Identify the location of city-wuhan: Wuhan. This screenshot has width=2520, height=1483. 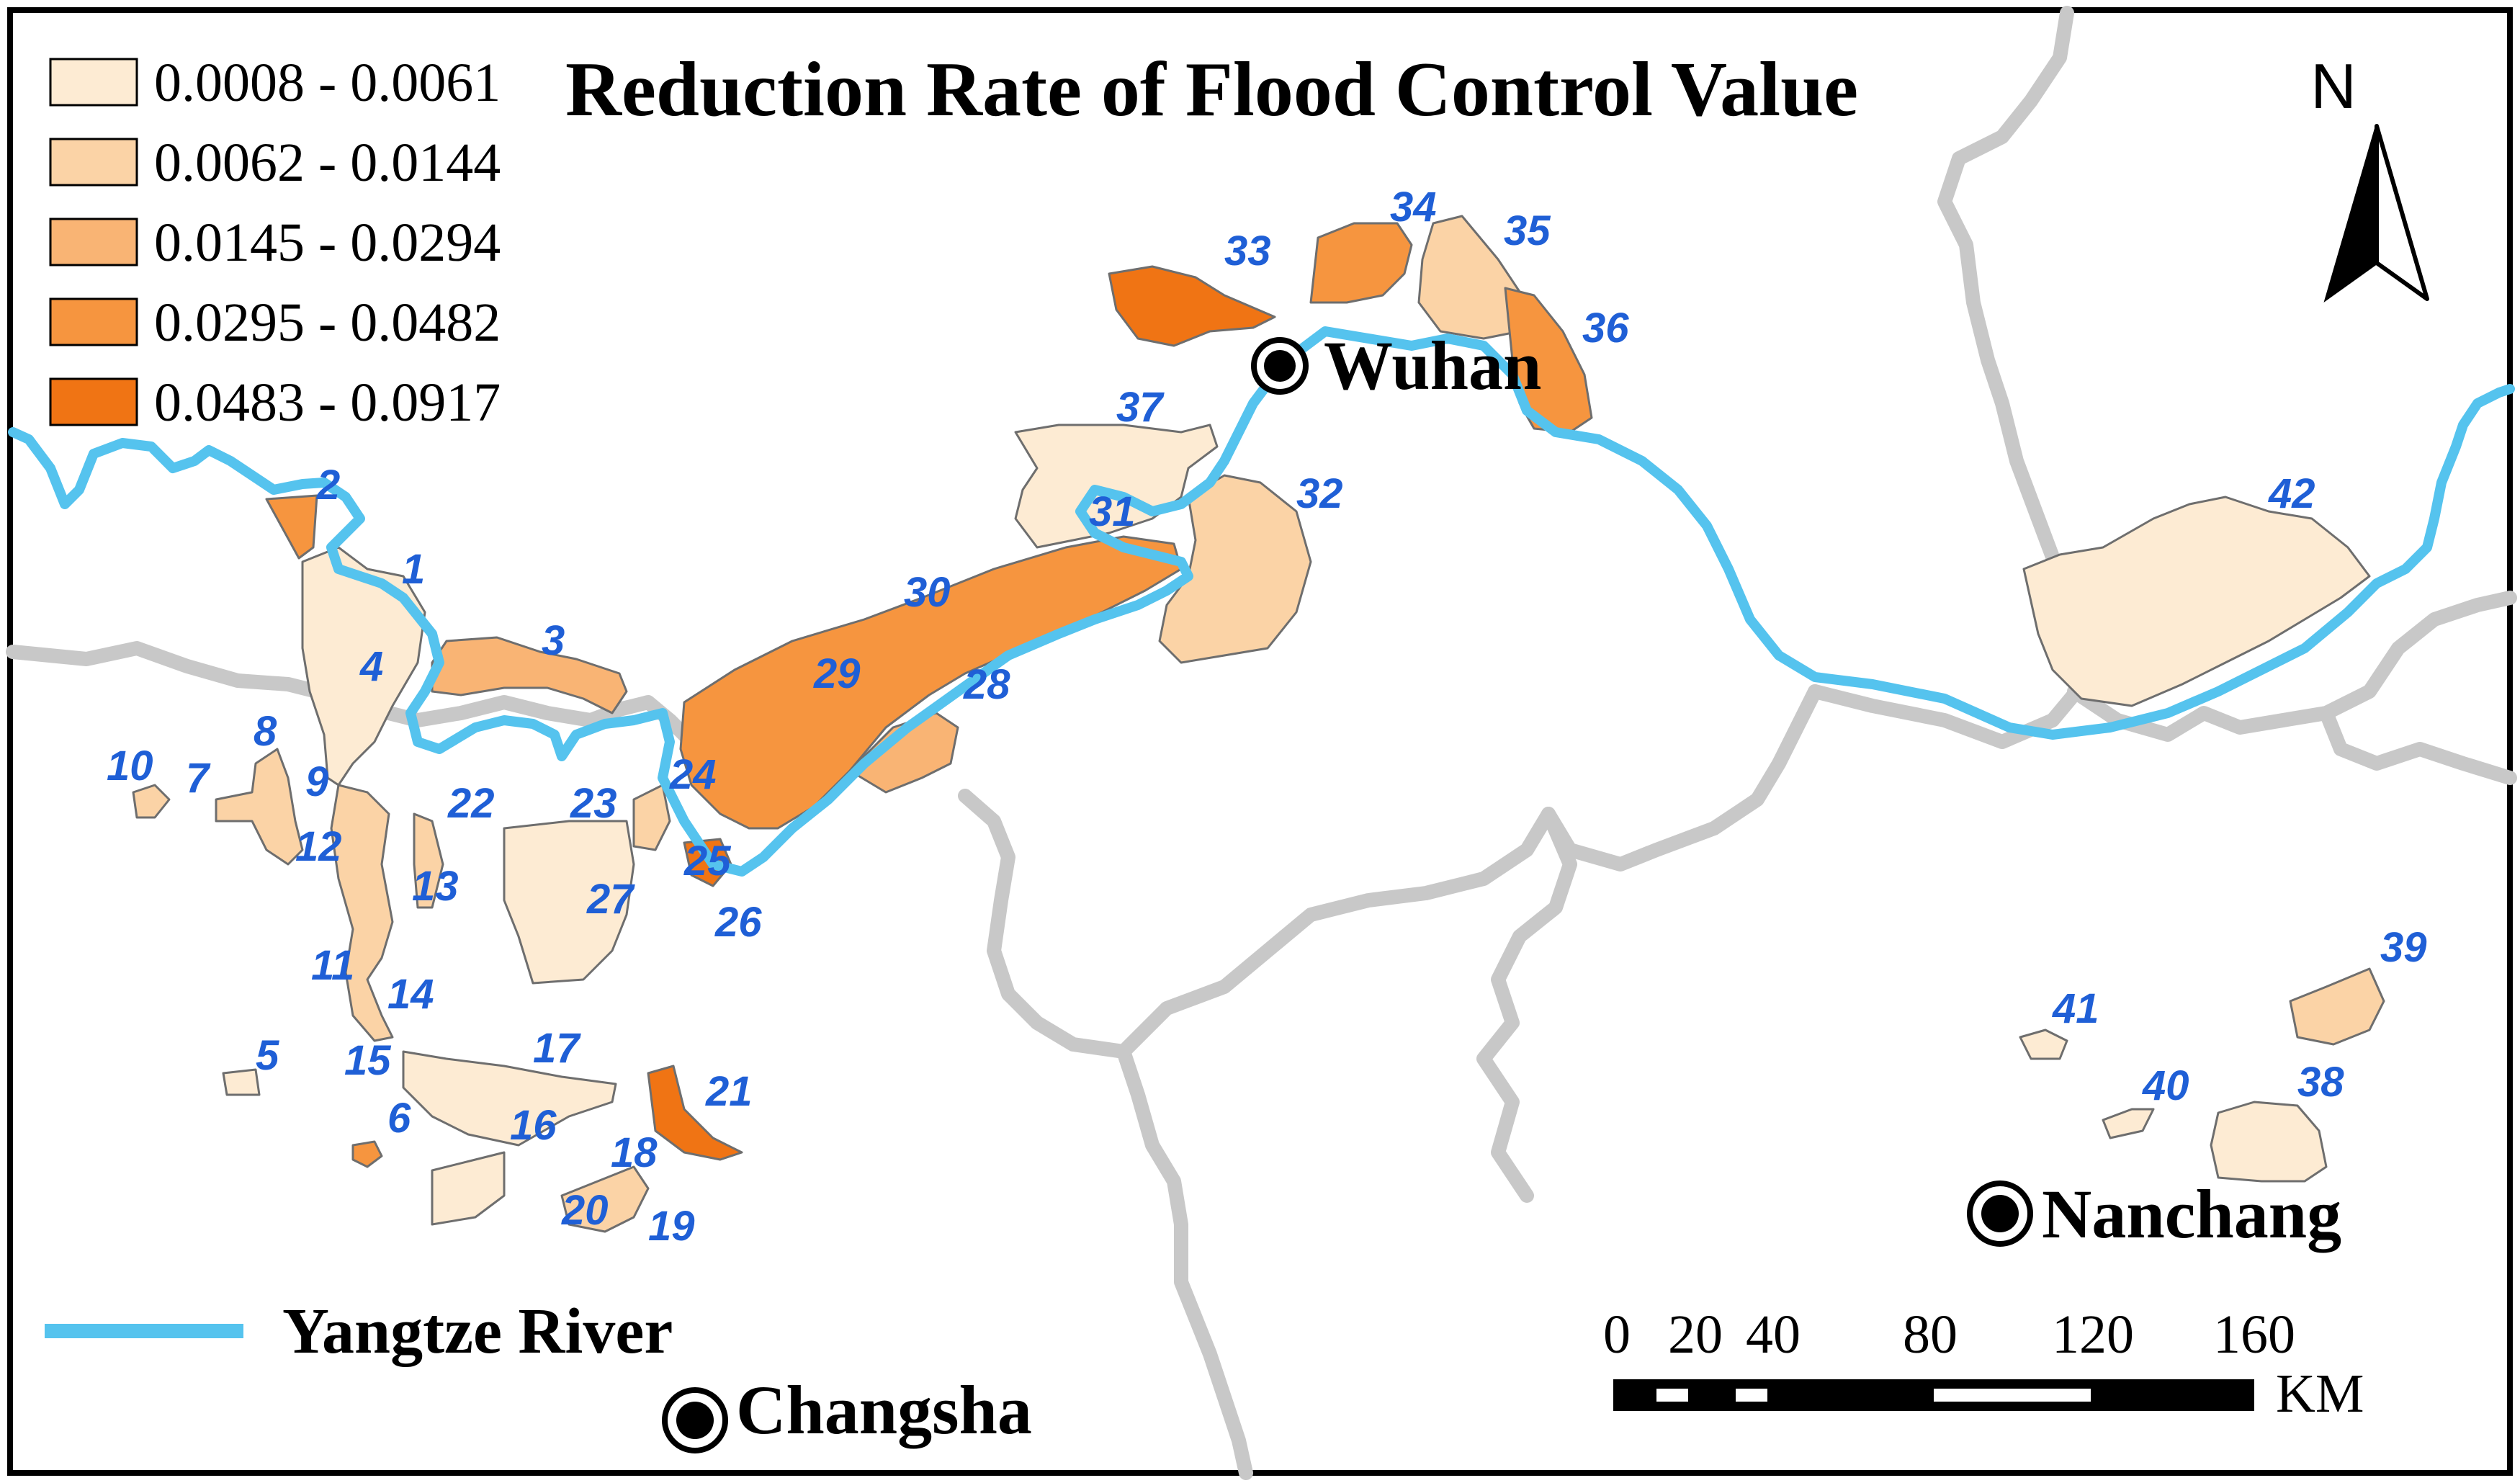
(1396, 365).